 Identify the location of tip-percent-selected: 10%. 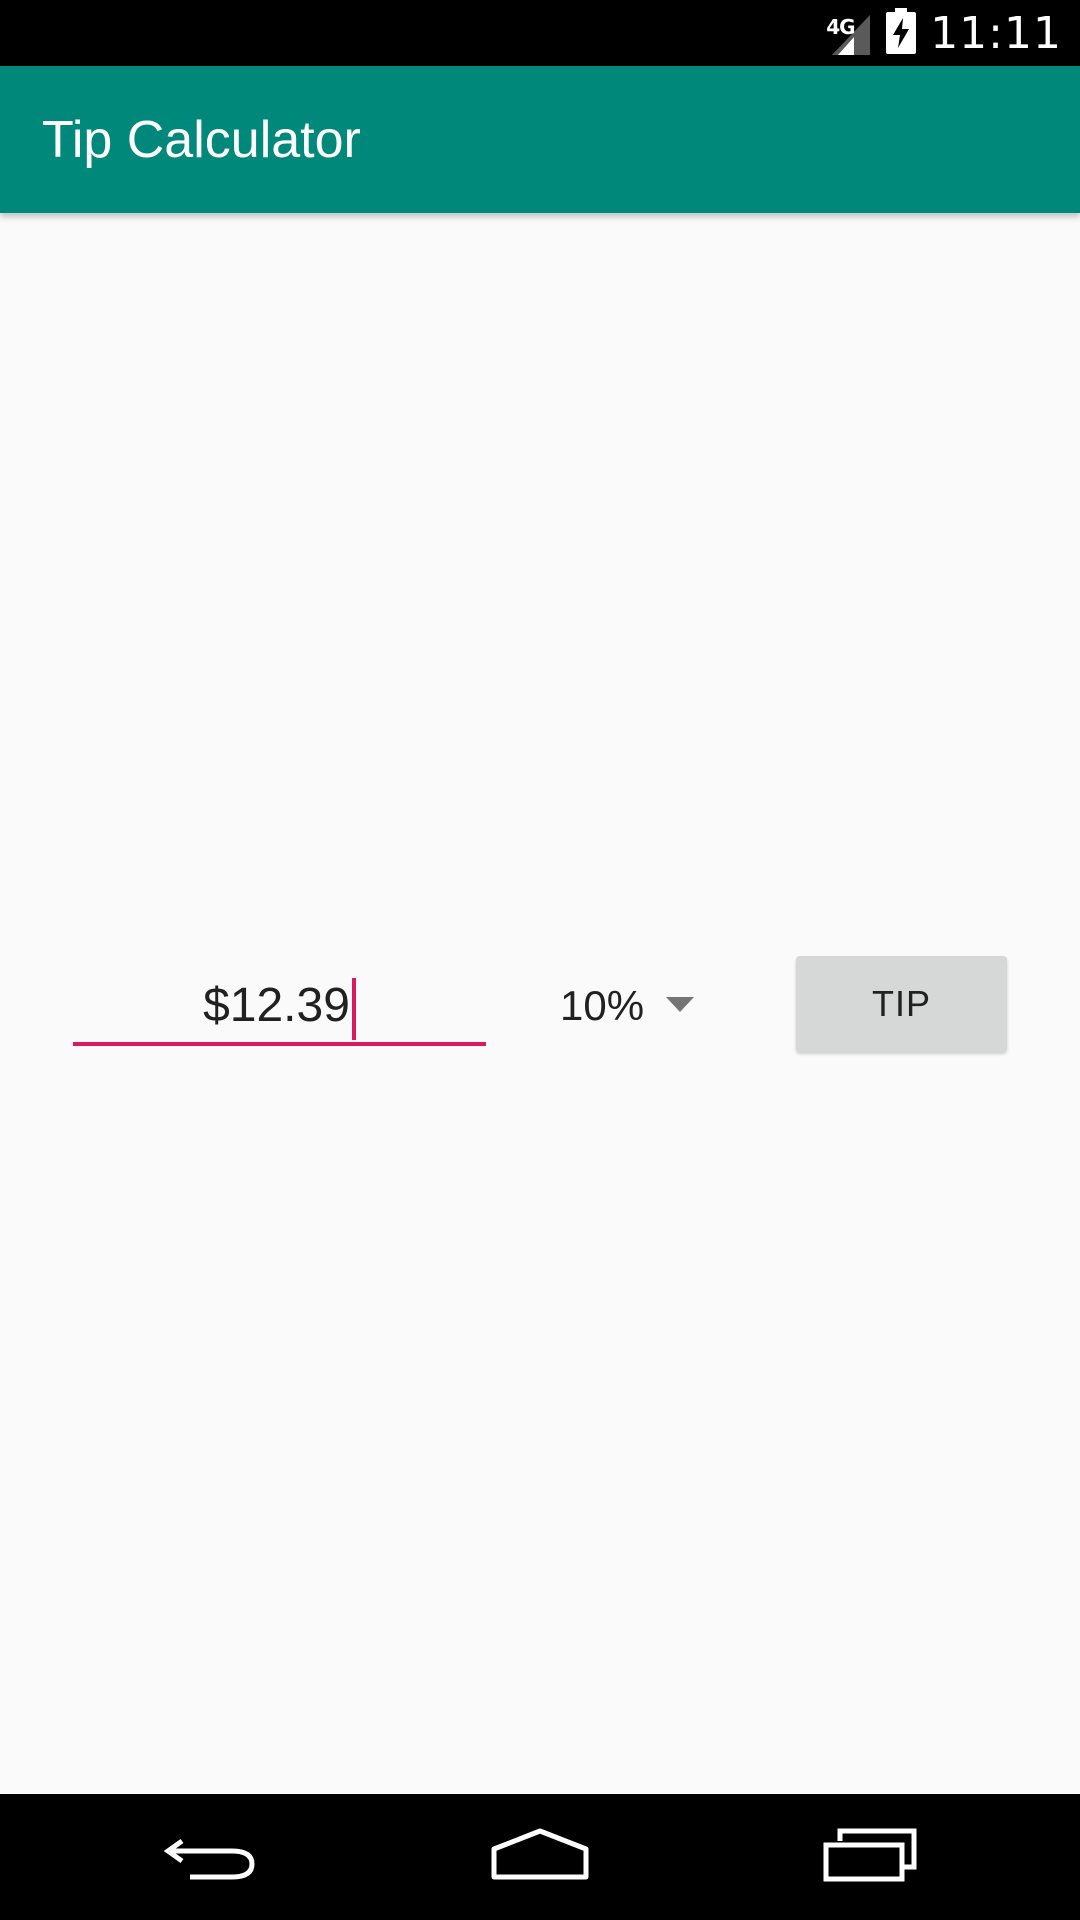
(602, 1005).